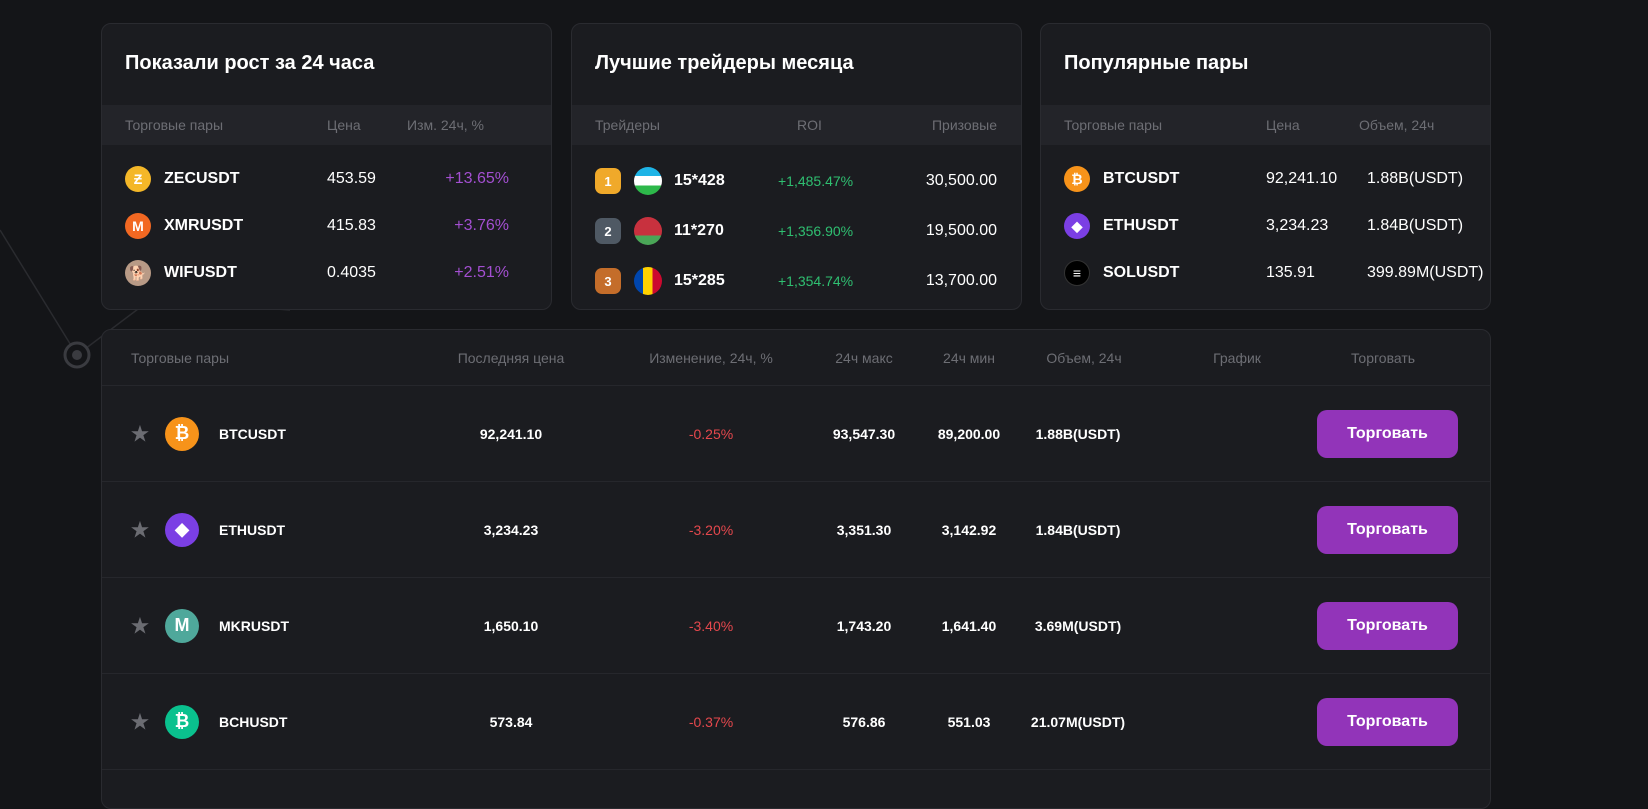 The width and height of the screenshot is (1648, 809). What do you see at coordinates (648, 181) in the screenshot?
I see `uzbekistan-flag-icon` at bounding box center [648, 181].